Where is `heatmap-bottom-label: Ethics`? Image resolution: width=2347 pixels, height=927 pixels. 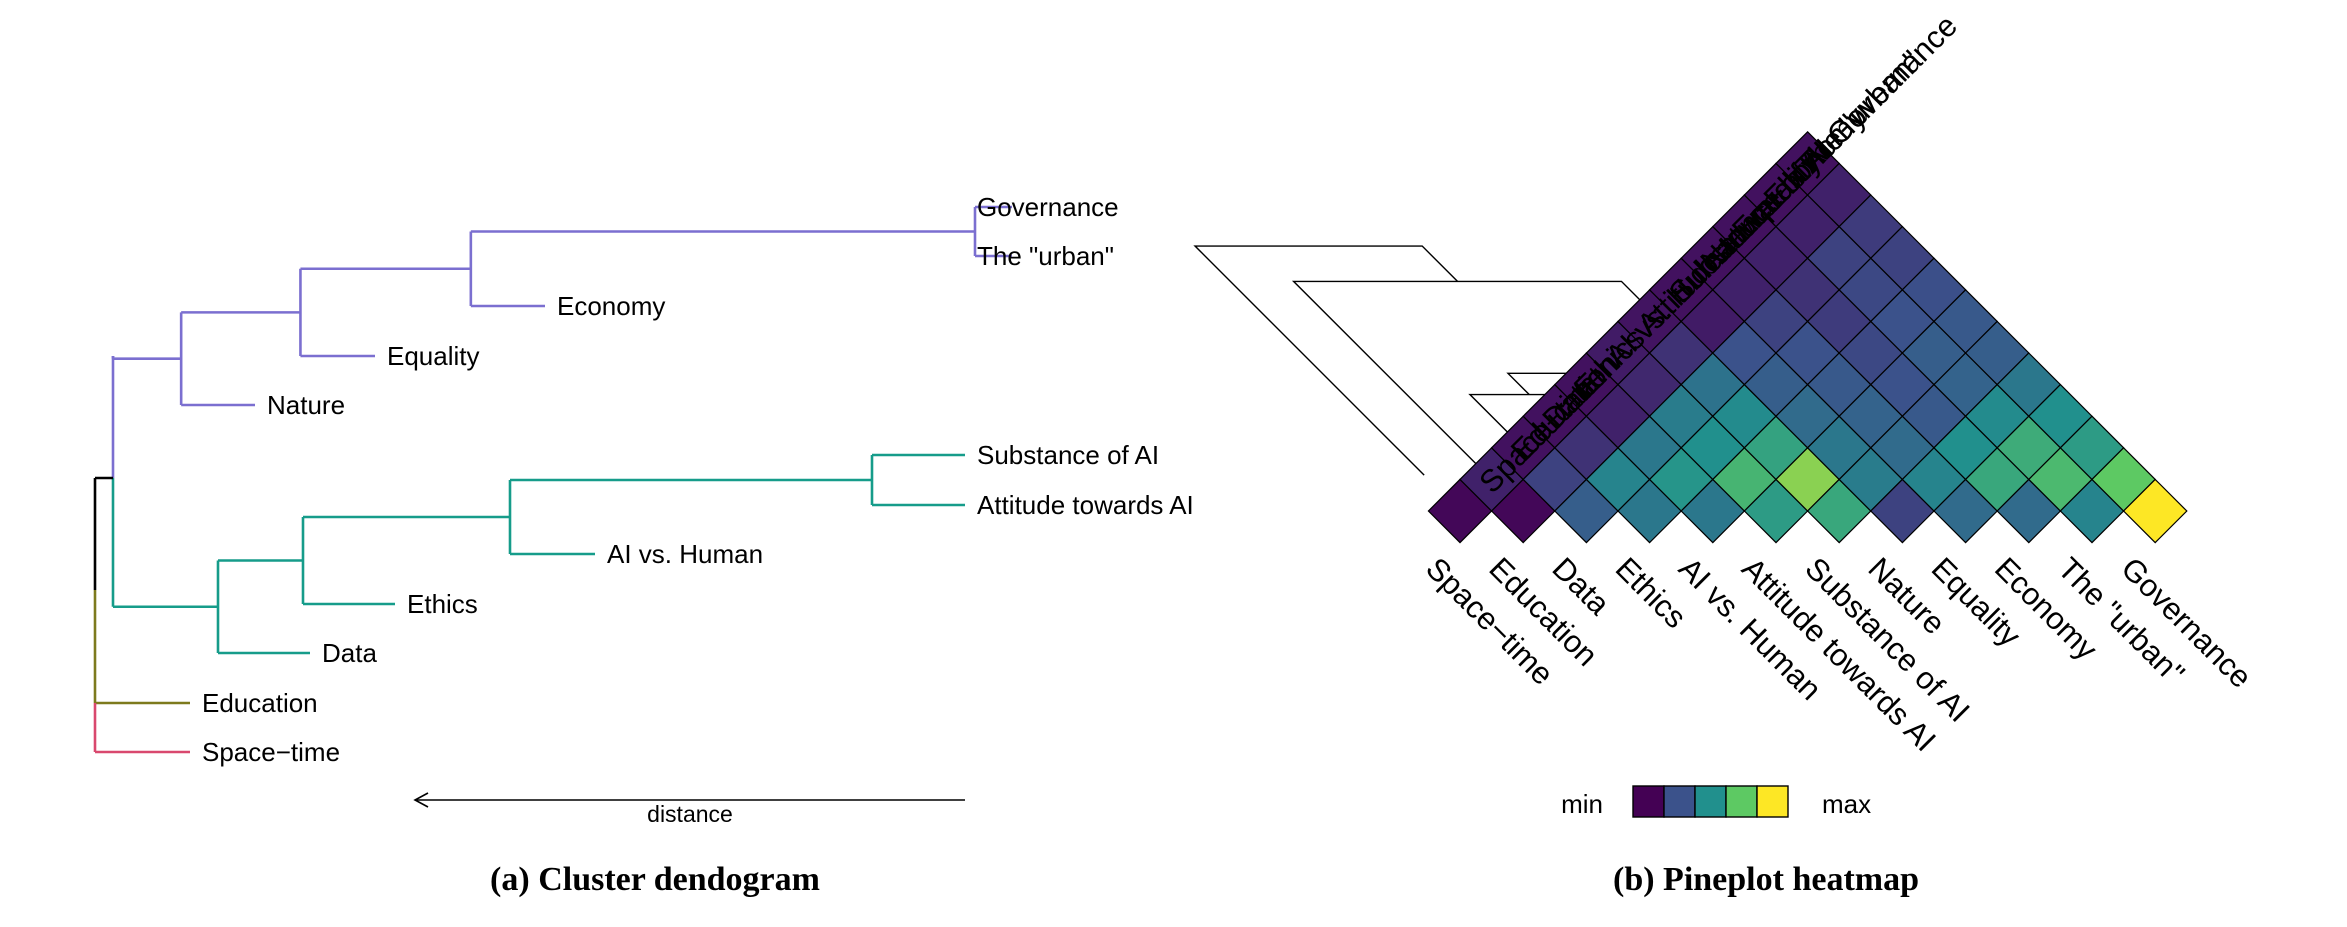
heatmap-bottom-label: Ethics is located at coordinates (1651, 593).